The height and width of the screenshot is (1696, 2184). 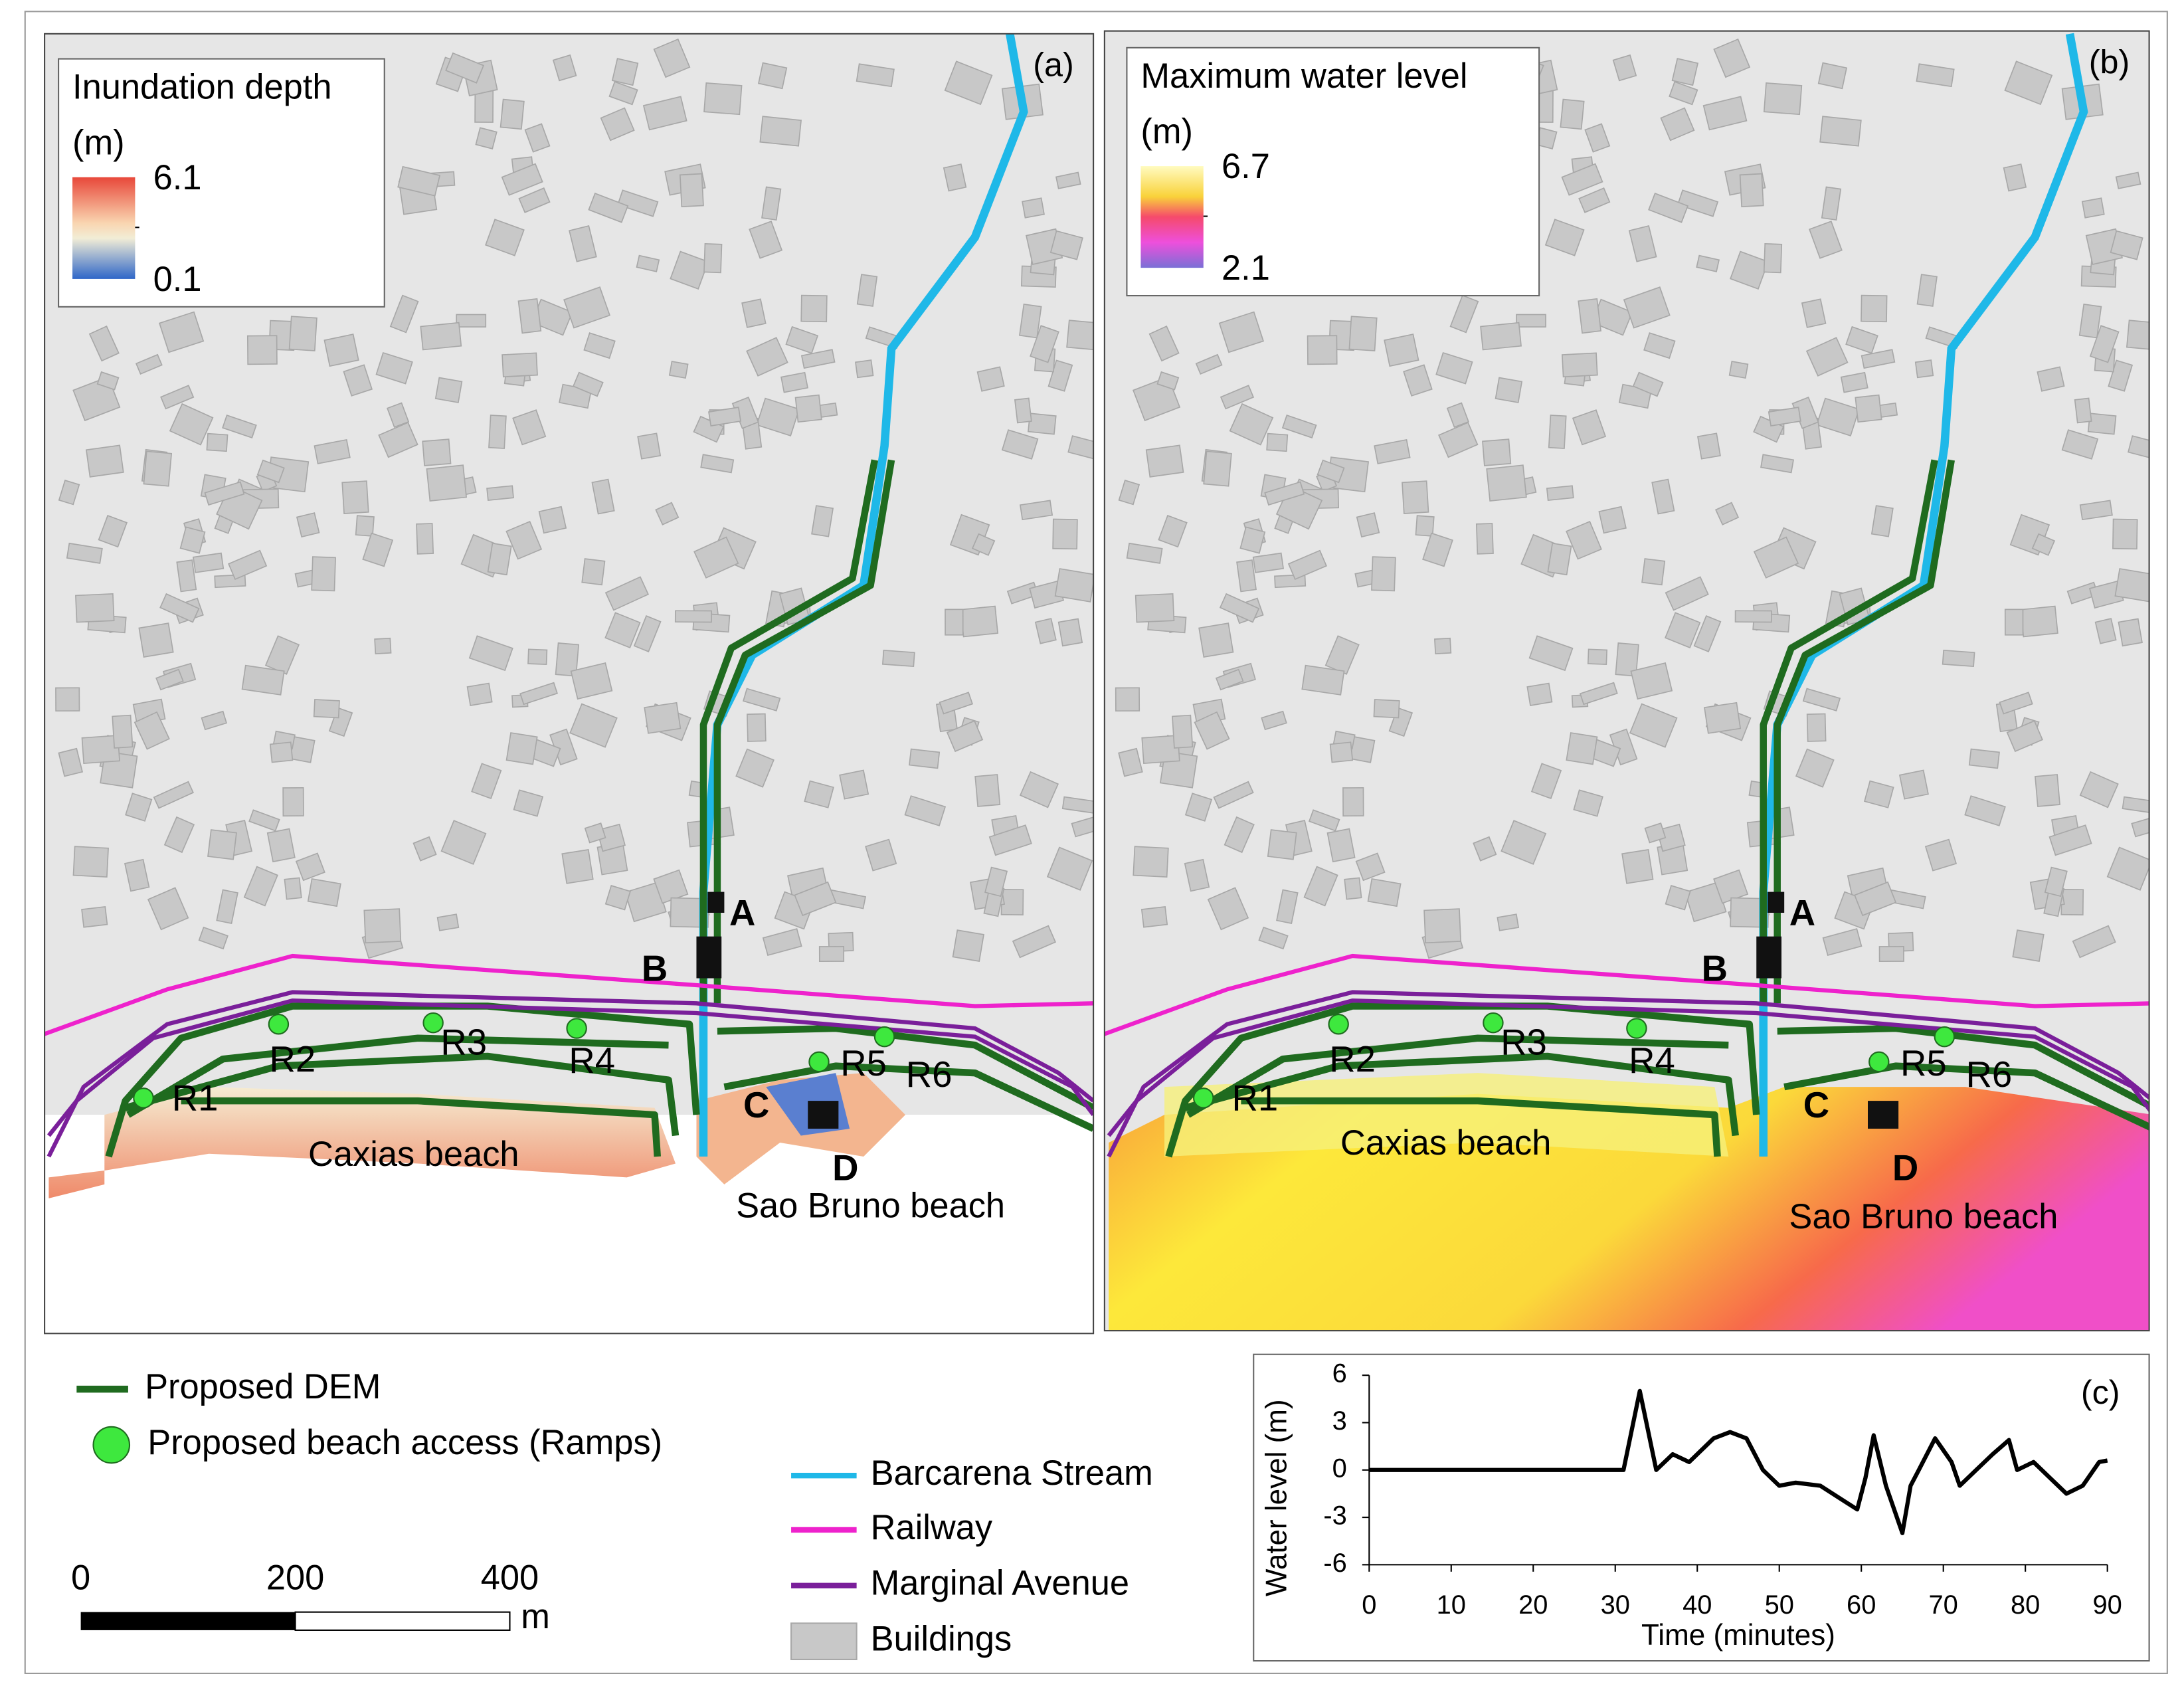 I want to click on y-tick-label: -6, so click(x=1334, y=1564).